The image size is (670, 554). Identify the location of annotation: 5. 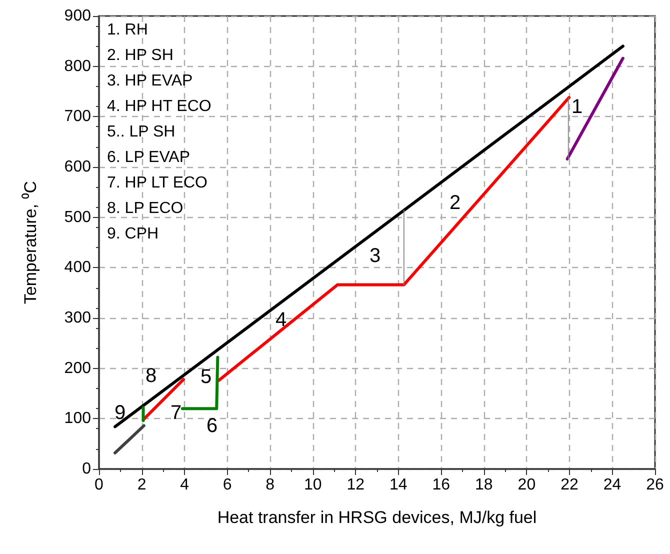
(206, 377).